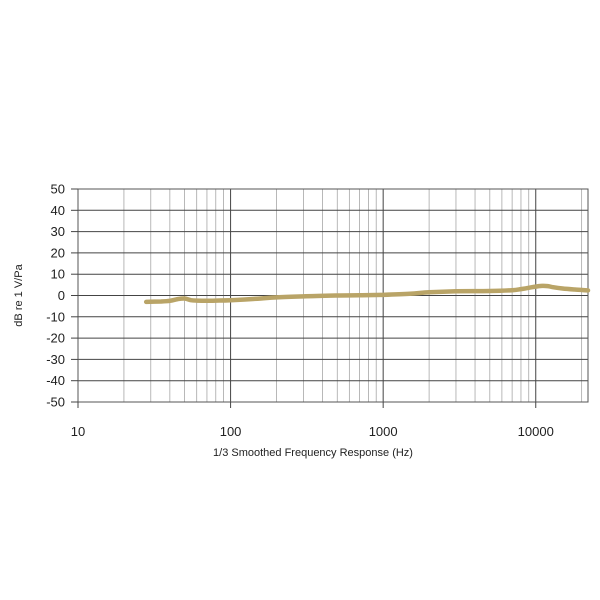 The height and width of the screenshot is (600, 600). What do you see at coordinates (55, 380) in the screenshot?
I see `y-tick-label: -40` at bounding box center [55, 380].